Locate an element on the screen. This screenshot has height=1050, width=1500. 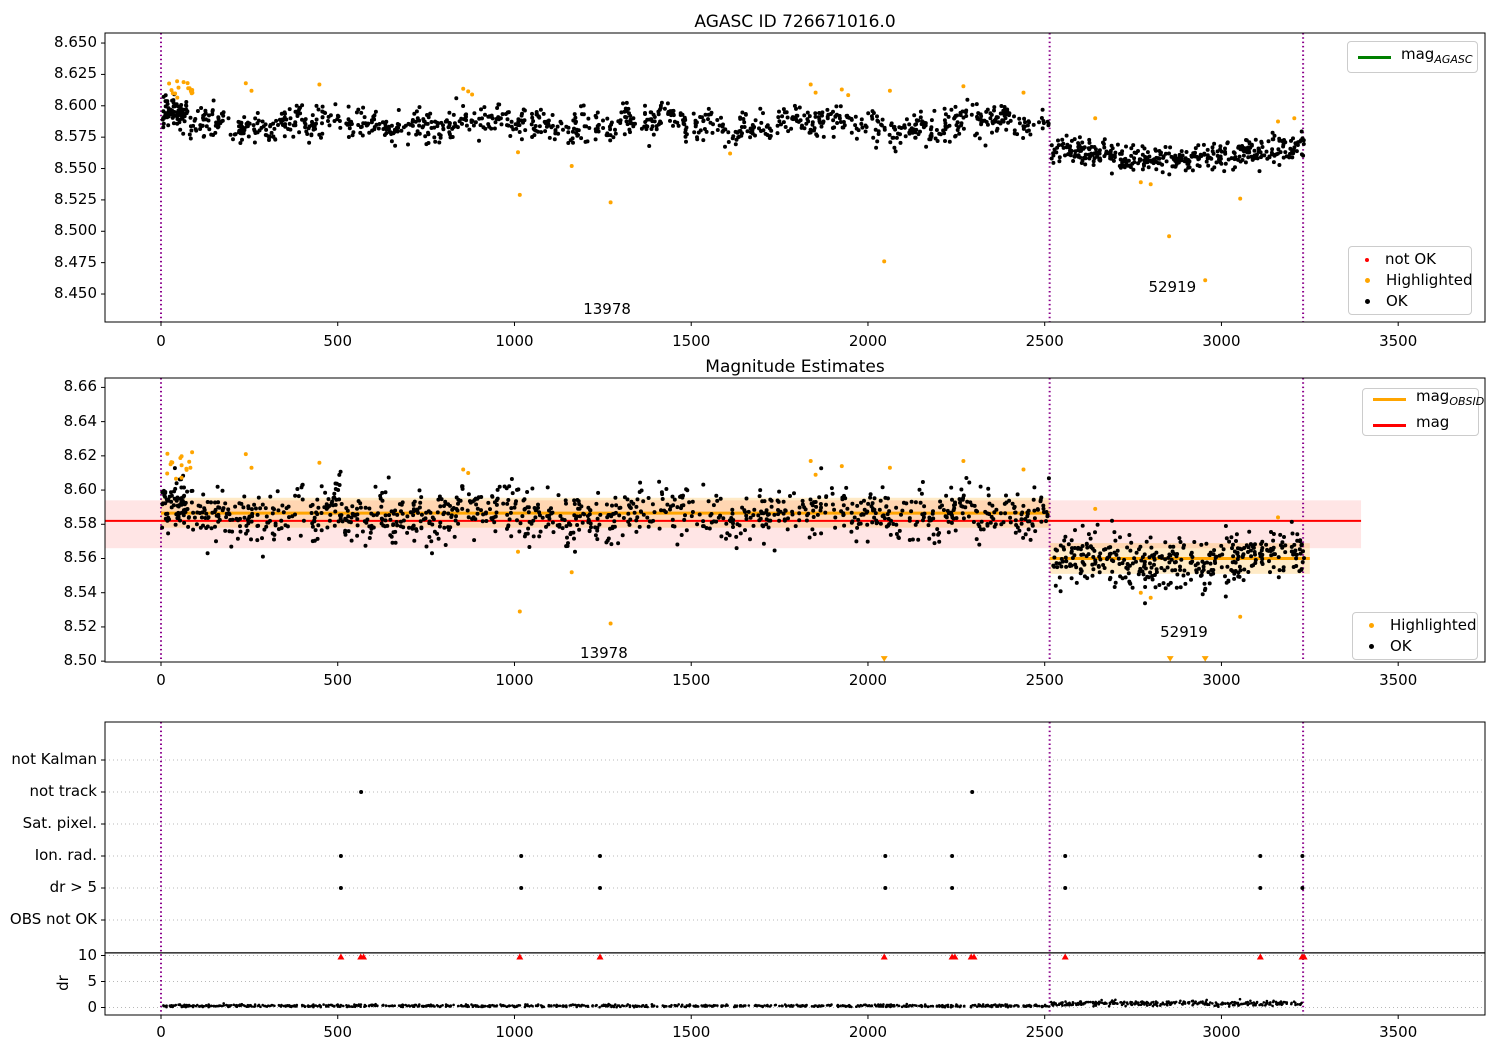
flag-row-label: Sat. pixel. is located at coordinates (59, 823).